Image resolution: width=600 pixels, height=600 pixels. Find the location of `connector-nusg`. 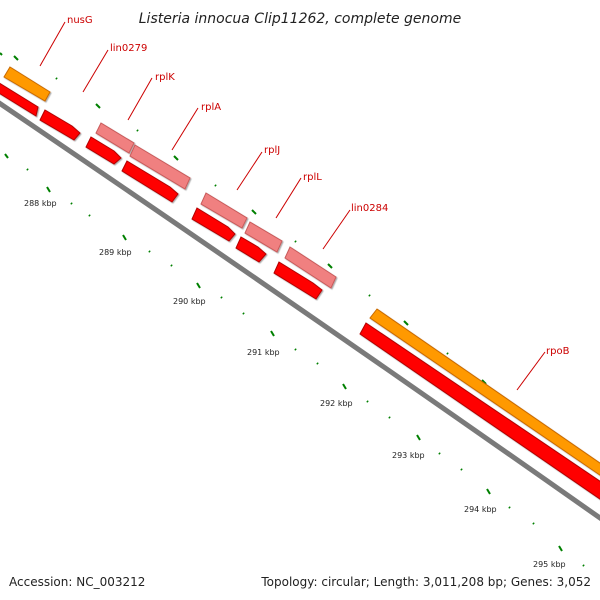

connector-nusg is located at coordinates (52, 44).